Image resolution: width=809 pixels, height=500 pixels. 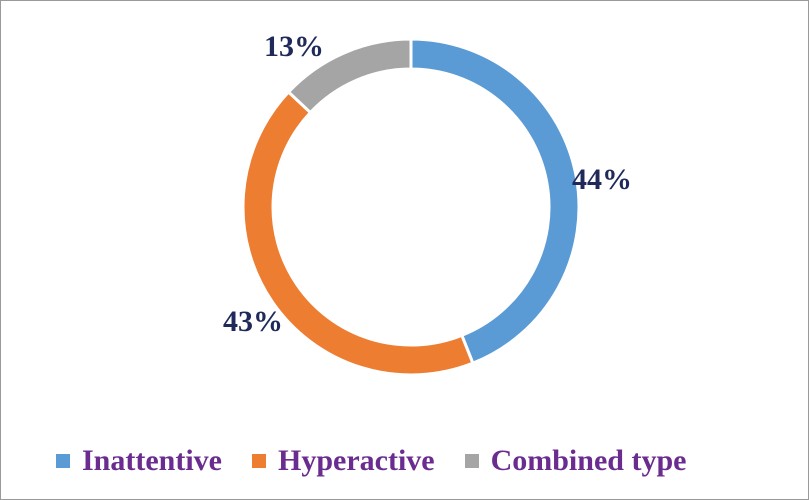 I want to click on legend-item-inattentive: Inattentive, so click(x=139, y=461).